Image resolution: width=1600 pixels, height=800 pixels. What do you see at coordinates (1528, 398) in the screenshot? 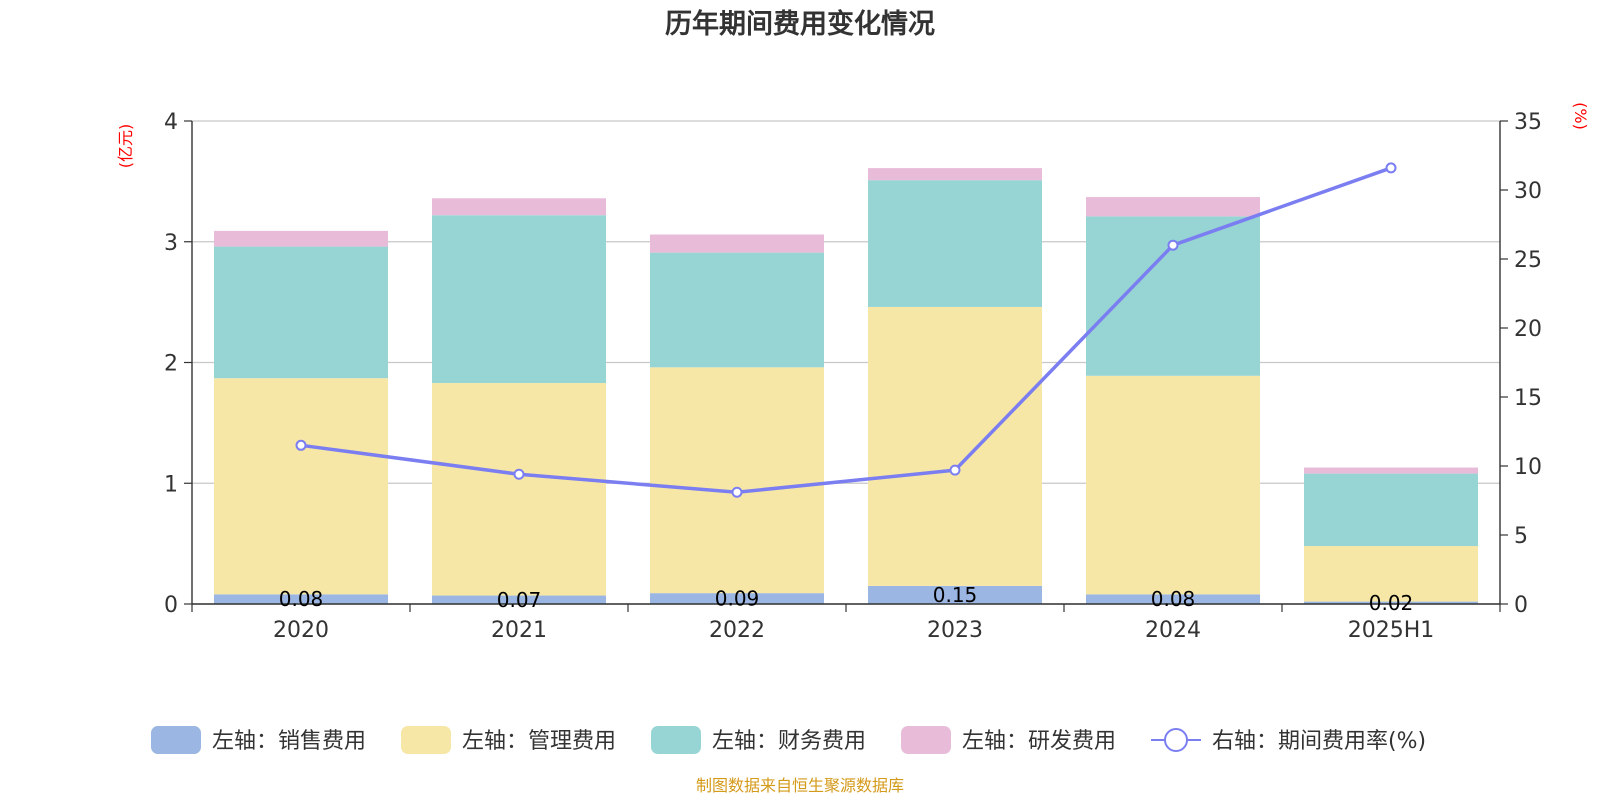
I see `right-axis-tick-label: 15` at bounding box center [1528, 398].